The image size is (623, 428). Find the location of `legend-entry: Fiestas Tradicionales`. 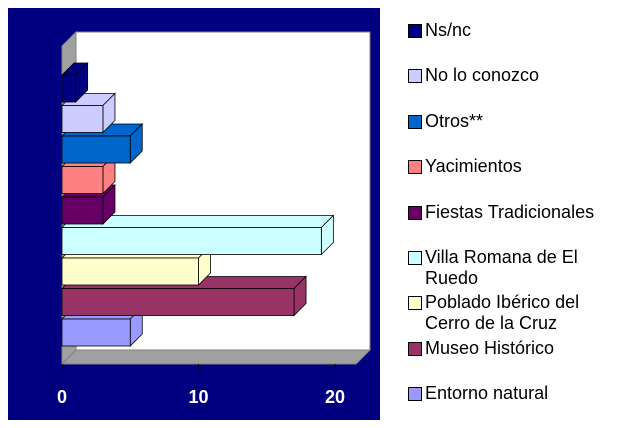

legend-entry: Fiestas Tradicionales is located at coordinates (503, 212).